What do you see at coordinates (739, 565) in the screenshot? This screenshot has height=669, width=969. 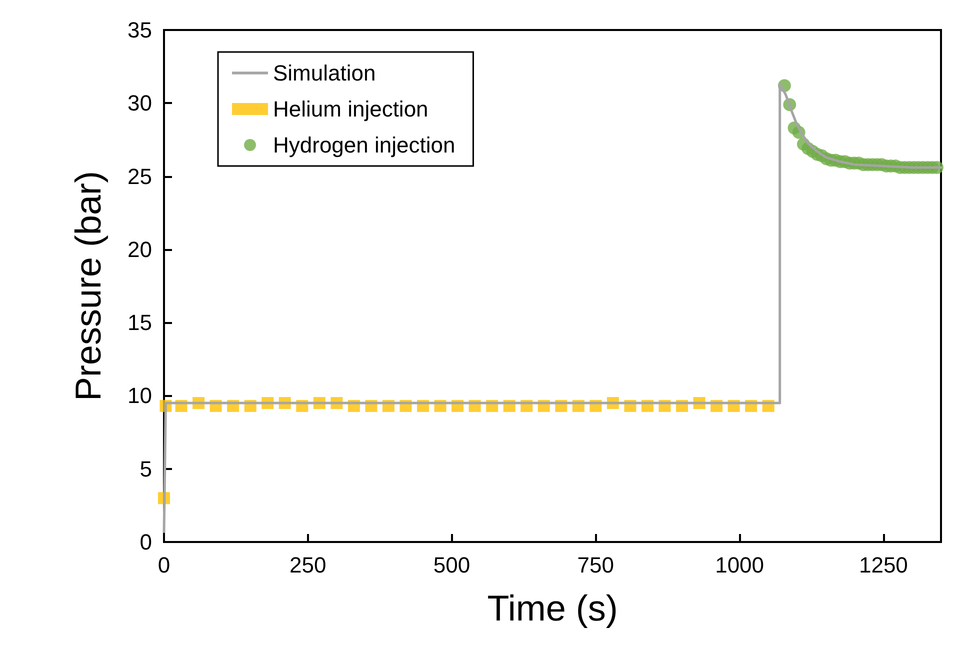 I see `x-tick-label: 1000` at bounding box center [739, 565].